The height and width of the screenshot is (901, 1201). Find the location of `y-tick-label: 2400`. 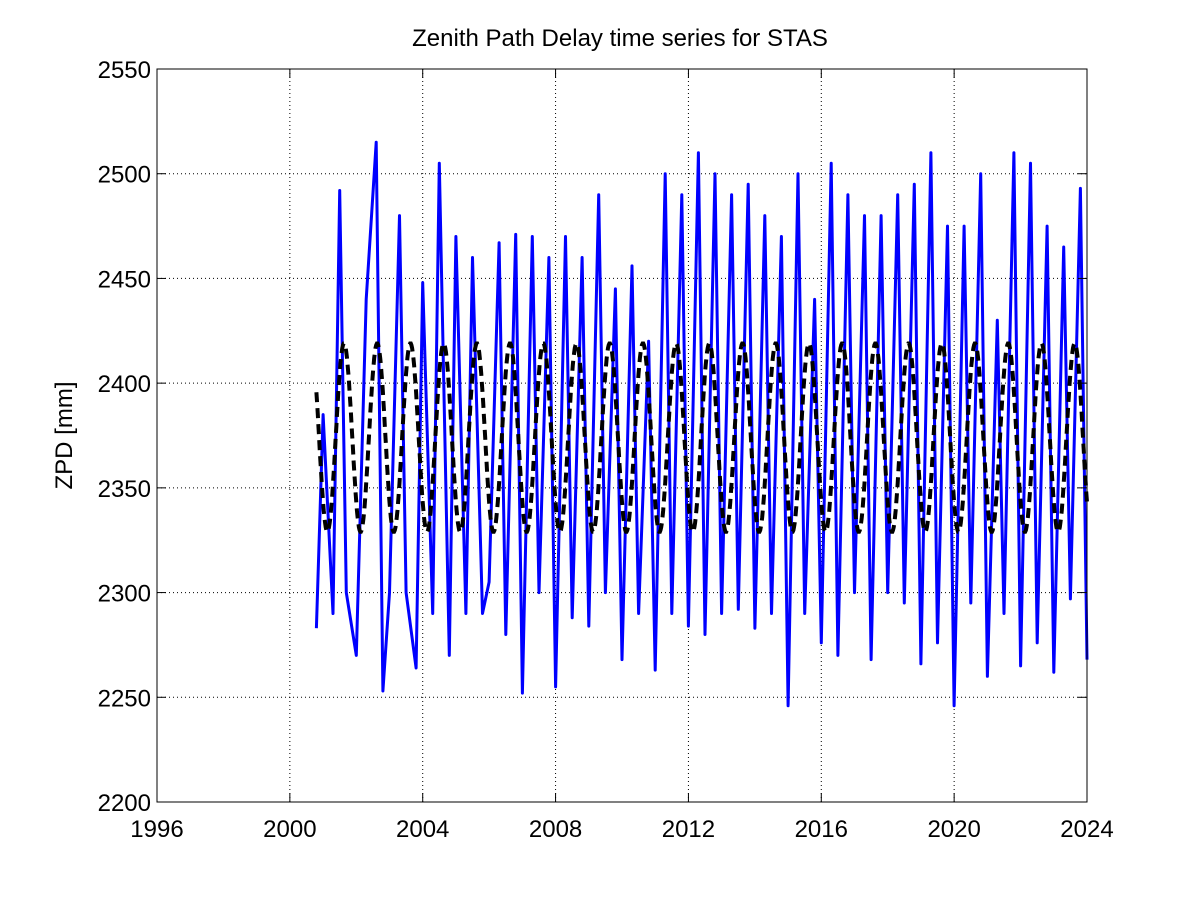

y-tick-label: 2400 is located at coordinates (124, 384).